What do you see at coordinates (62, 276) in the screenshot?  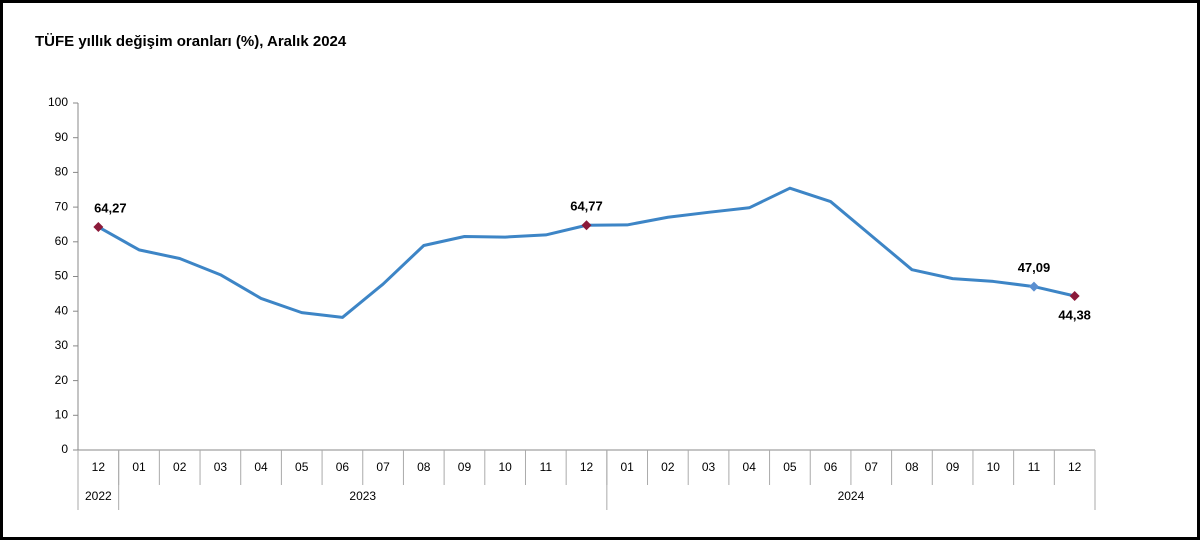 I see `y-tick-label: 50` at bounding box center [62, 276].